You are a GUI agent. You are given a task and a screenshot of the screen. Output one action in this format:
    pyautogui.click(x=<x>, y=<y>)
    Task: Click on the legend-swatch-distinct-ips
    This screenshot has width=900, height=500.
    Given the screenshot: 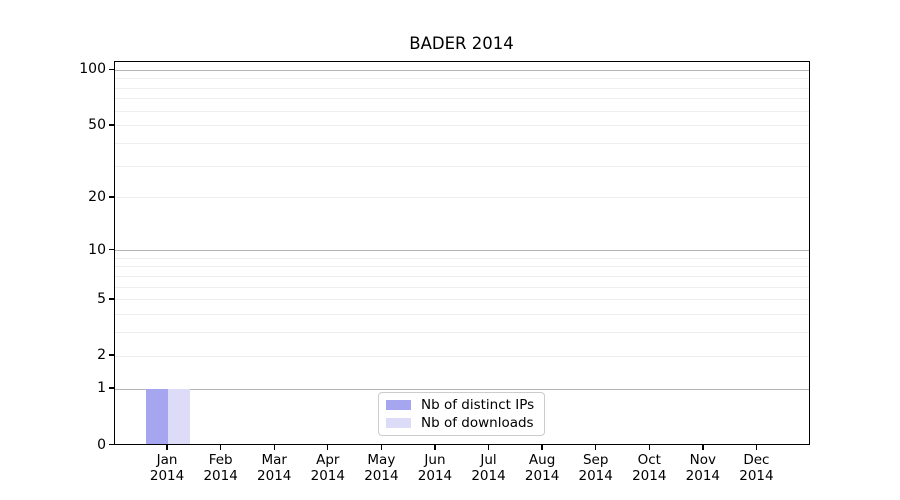 What is the action you would take?
    pyautogui.click(x=398, y=405)
    